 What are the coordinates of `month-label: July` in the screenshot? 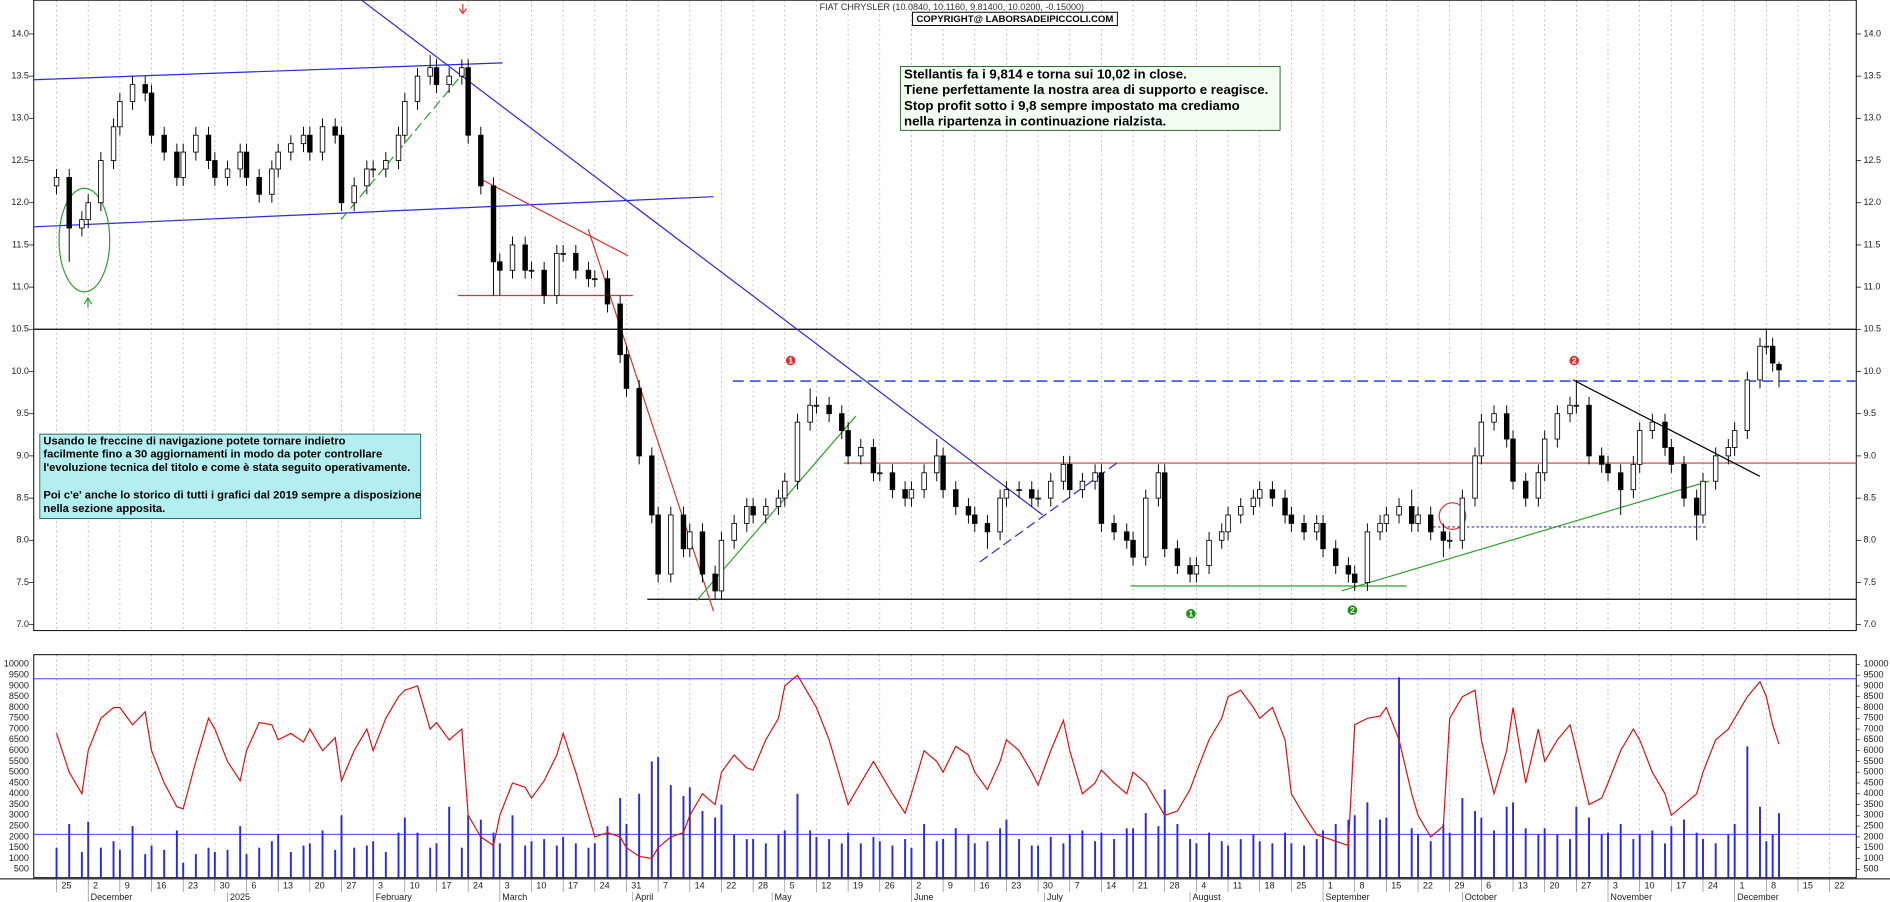 It's located at (1055, 897).